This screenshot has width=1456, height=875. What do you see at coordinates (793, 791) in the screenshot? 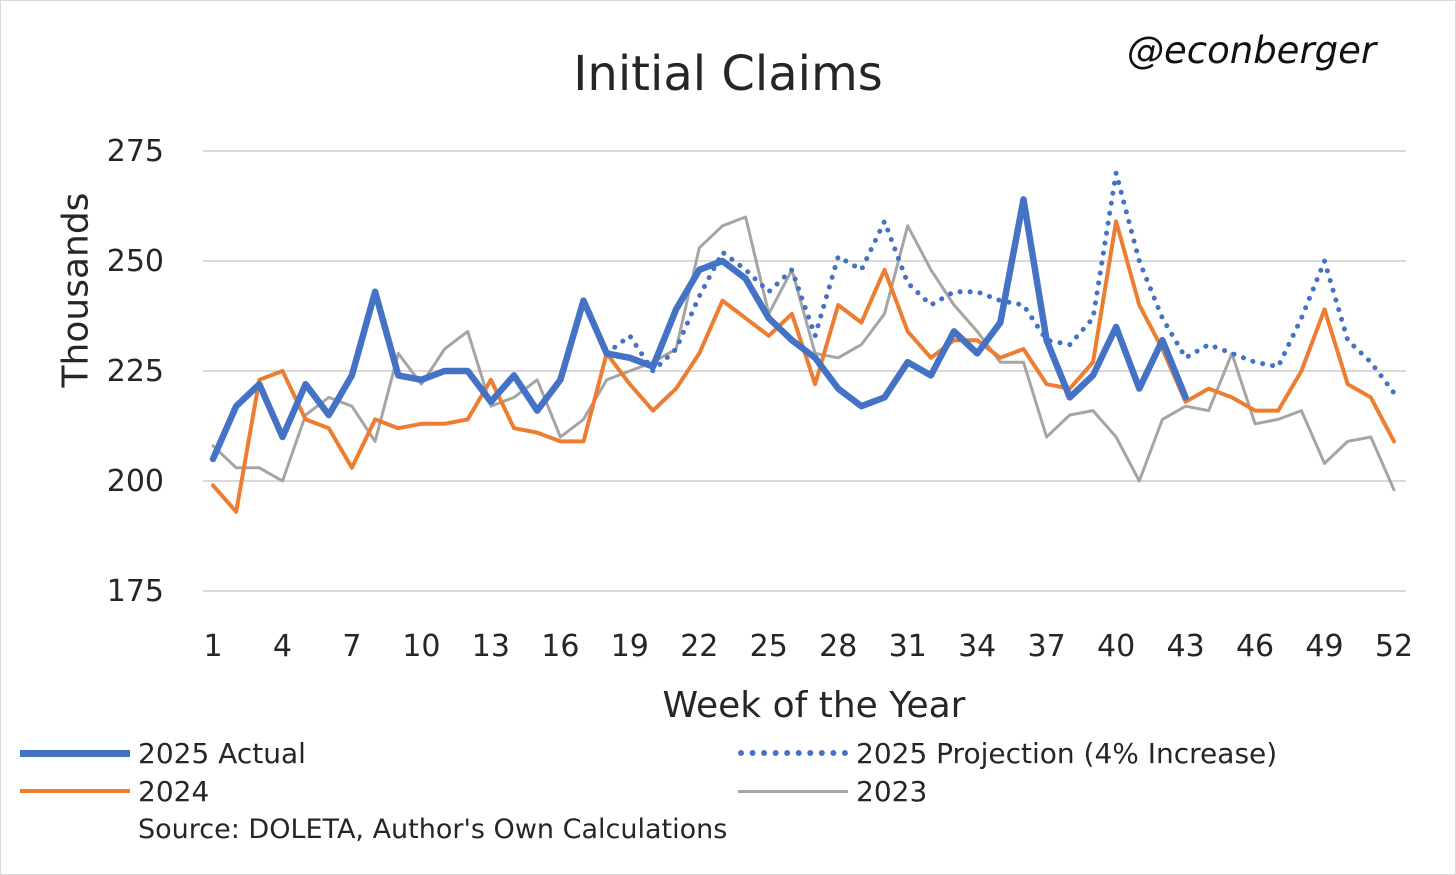
I see `legend-swatch-2023` at bounding box center [793, 791].